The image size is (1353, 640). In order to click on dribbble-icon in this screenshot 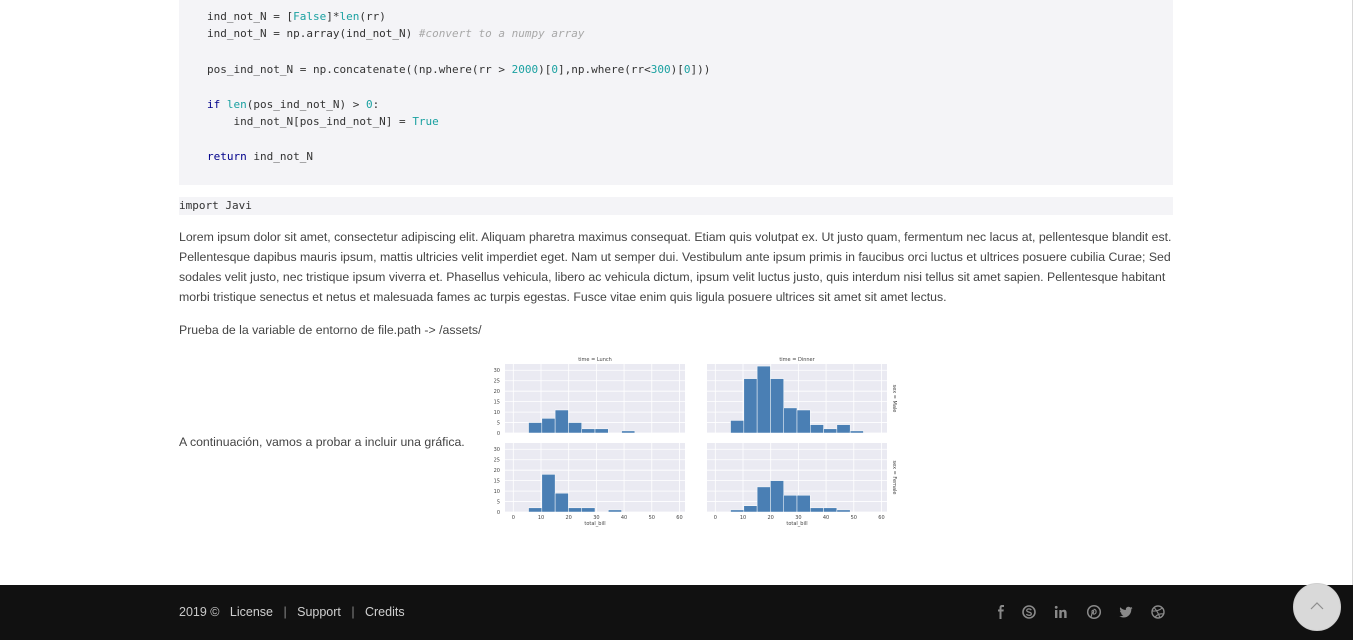, I will do `click(1158, 612)`.